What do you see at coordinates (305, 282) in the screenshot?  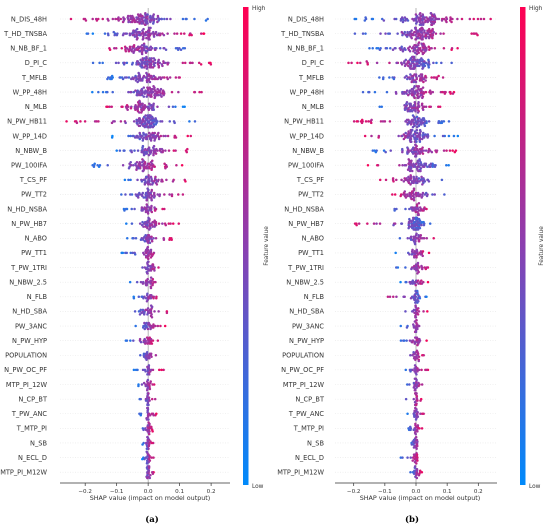 I see `feature-label: N_NBW_2.5` at bounding box center [305, 282].